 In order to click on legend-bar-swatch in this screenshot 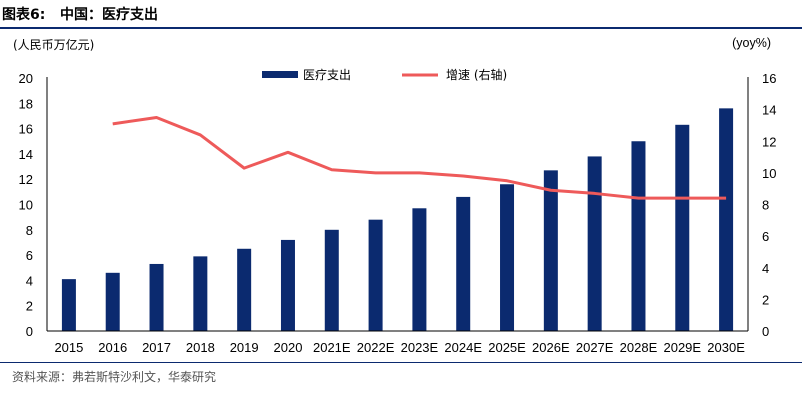, I will do `click(280, 74)`.